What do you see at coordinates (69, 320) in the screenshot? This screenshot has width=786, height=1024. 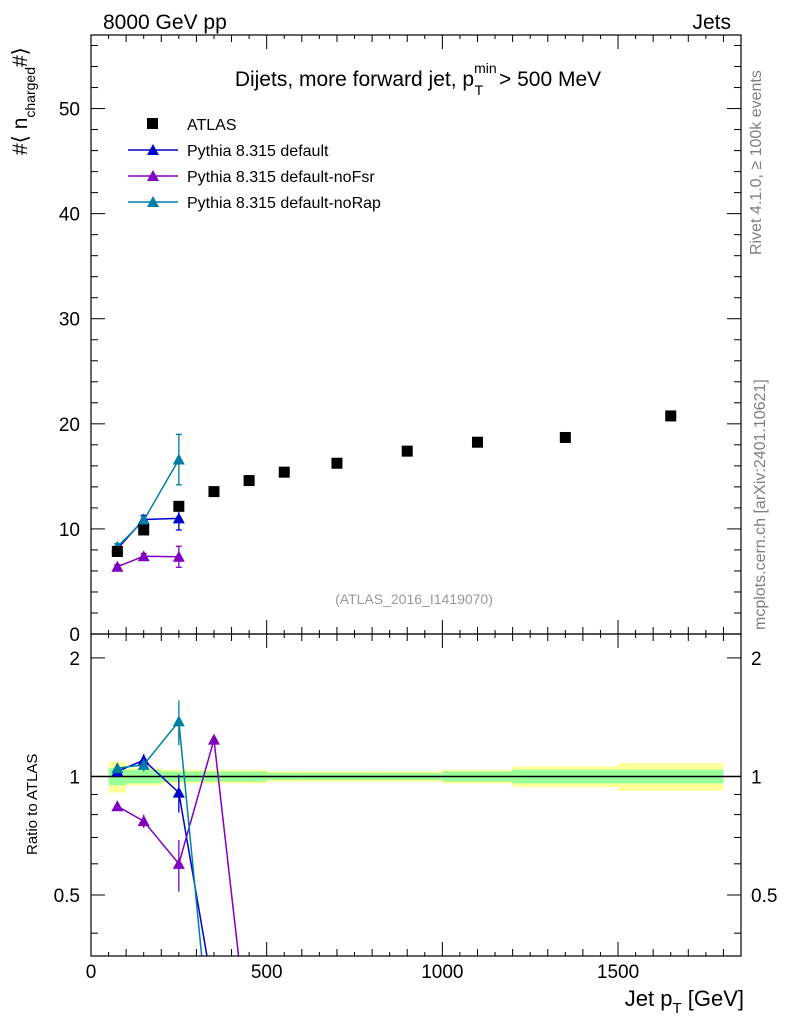 I see `y-tick-label: 30` at bounding box center [69, 320].